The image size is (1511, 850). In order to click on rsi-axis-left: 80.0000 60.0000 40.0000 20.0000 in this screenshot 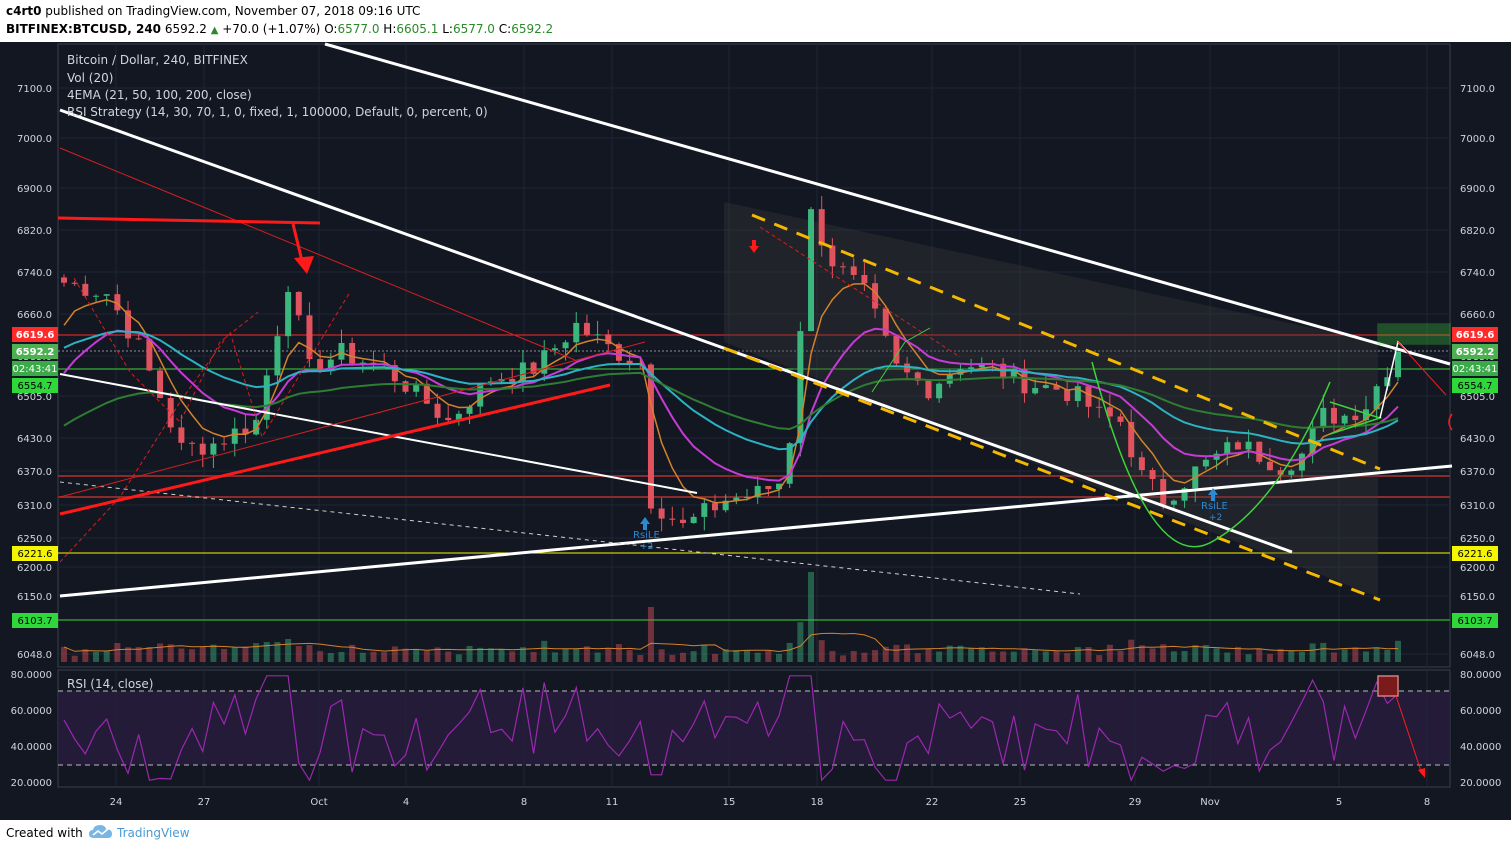, I will do `click(31, 729)`.